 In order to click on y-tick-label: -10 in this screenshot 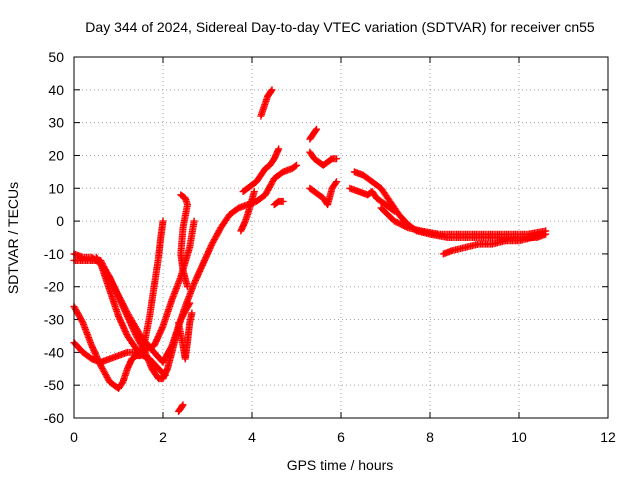, I will do `click(54, 254)`.